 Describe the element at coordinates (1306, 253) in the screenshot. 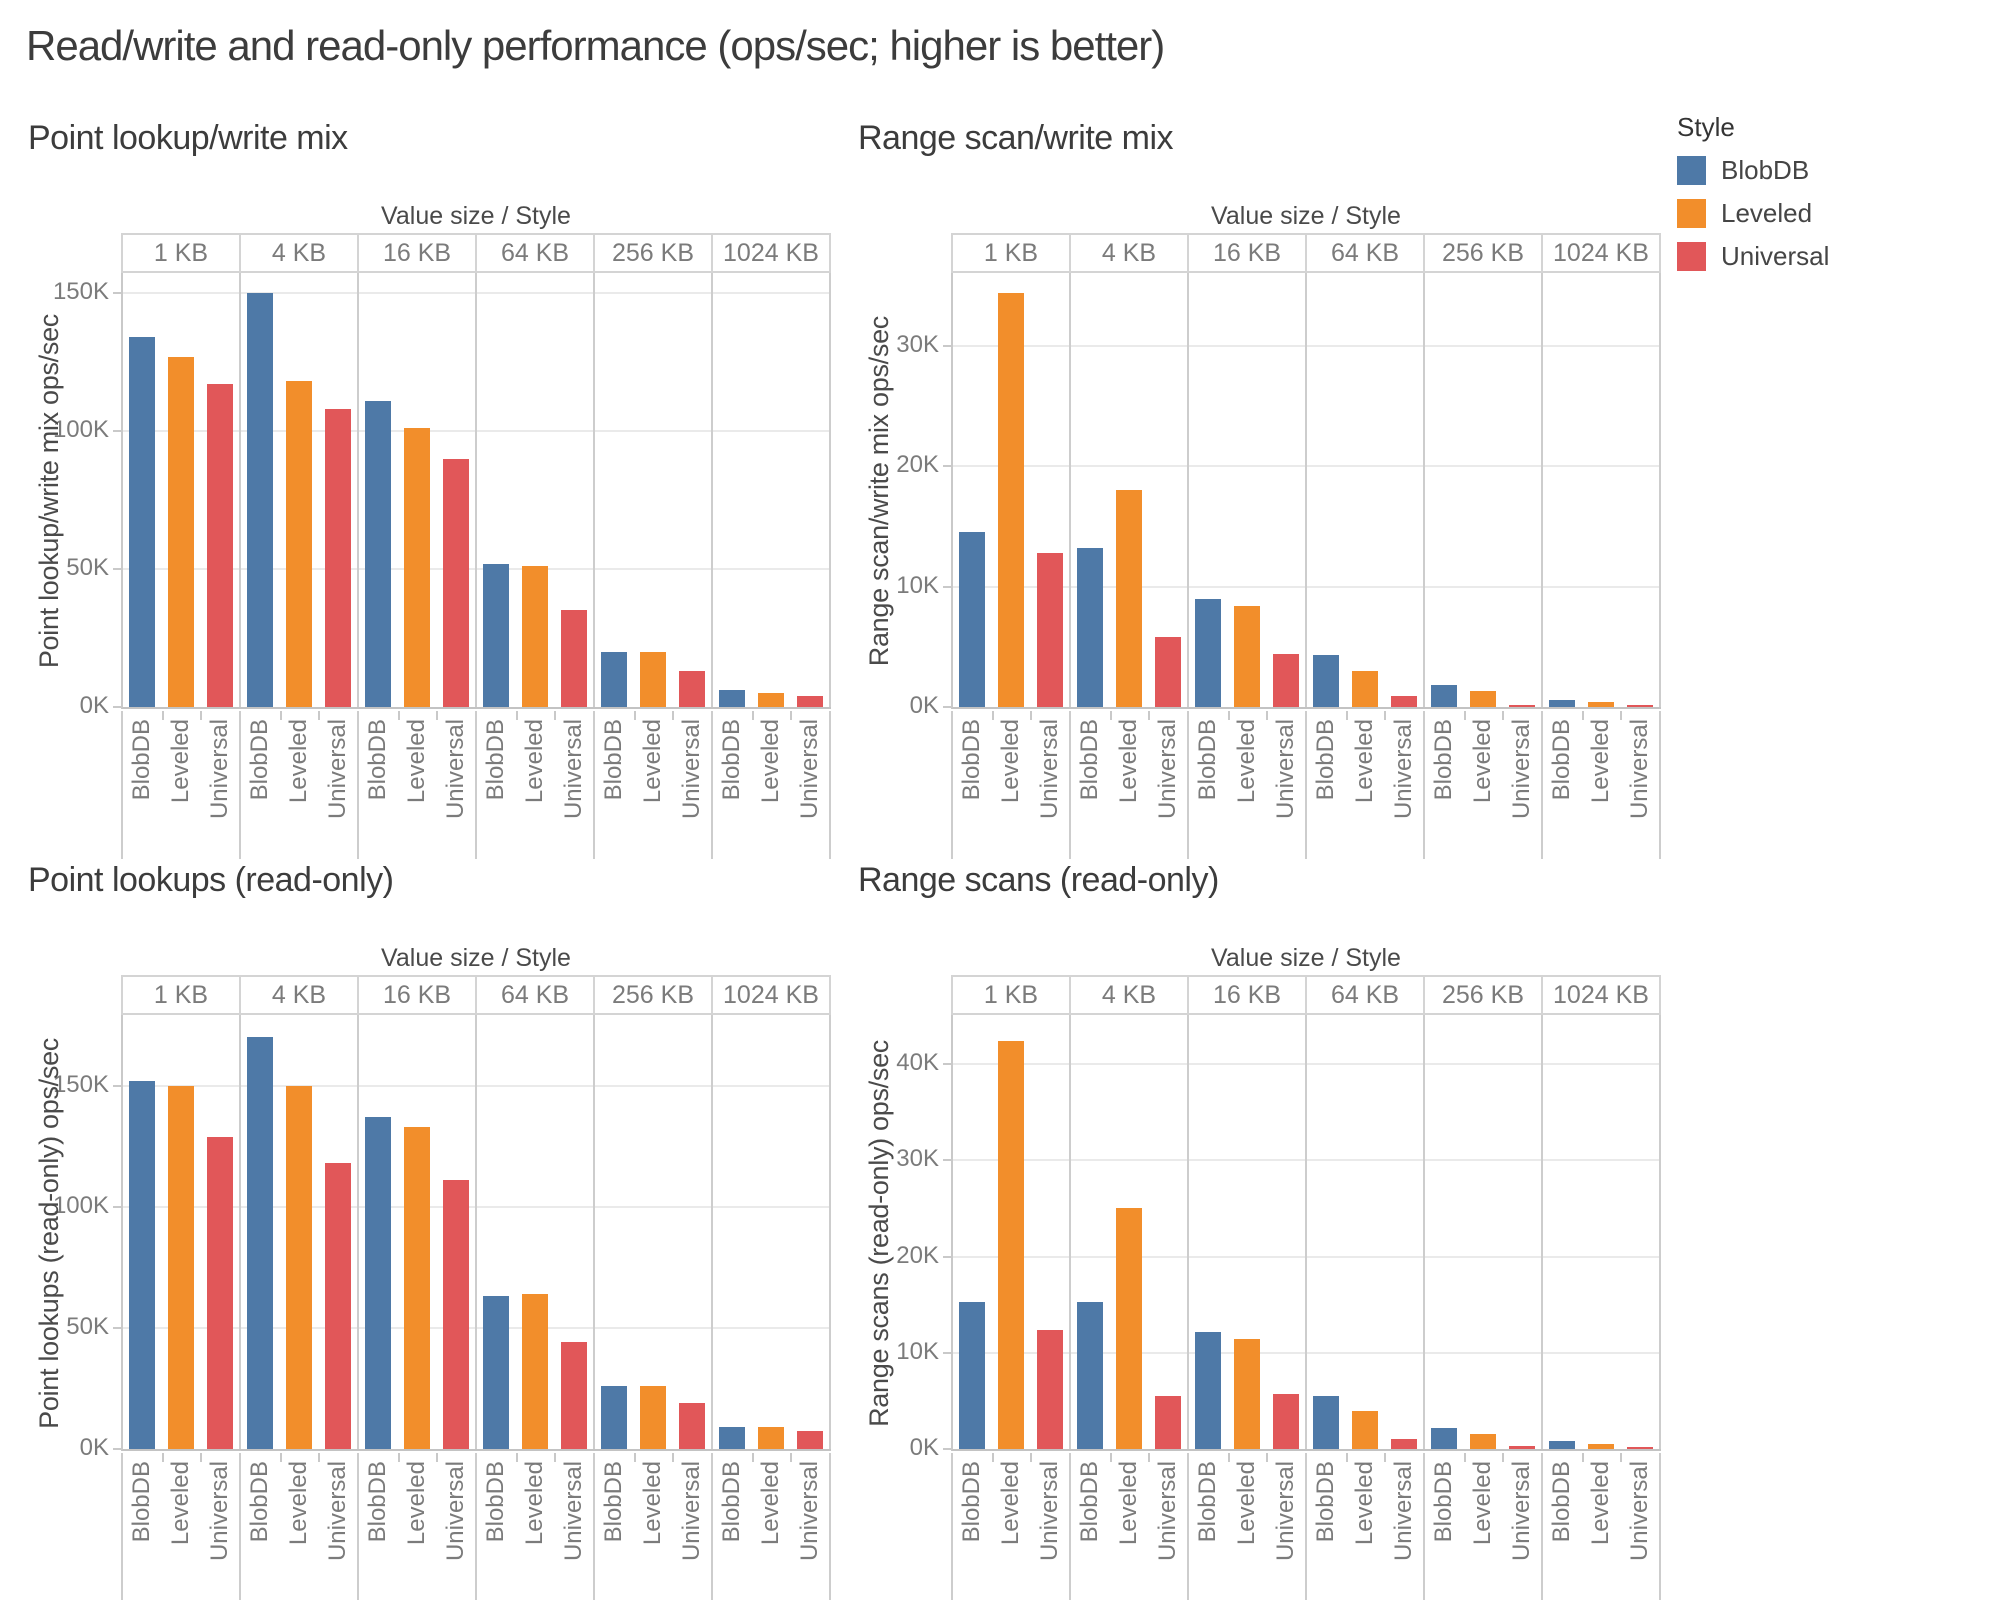

I see `value-size-header-band: 1 KB 4 KB 16 KB 64 KB 256 KB 1024 KB` at that location.